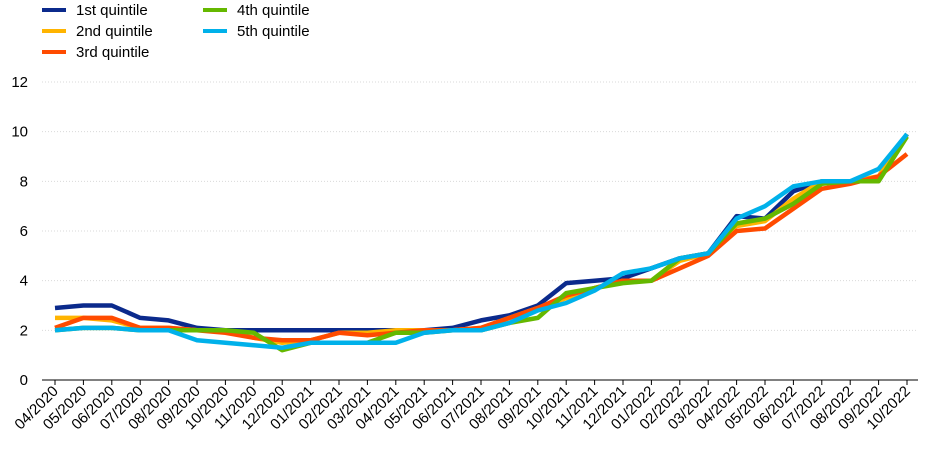  What do you see at coordinates (112, 10) in the screenshot?
I see `legend-label: 1st quintile` at bounding box center [112, 10].